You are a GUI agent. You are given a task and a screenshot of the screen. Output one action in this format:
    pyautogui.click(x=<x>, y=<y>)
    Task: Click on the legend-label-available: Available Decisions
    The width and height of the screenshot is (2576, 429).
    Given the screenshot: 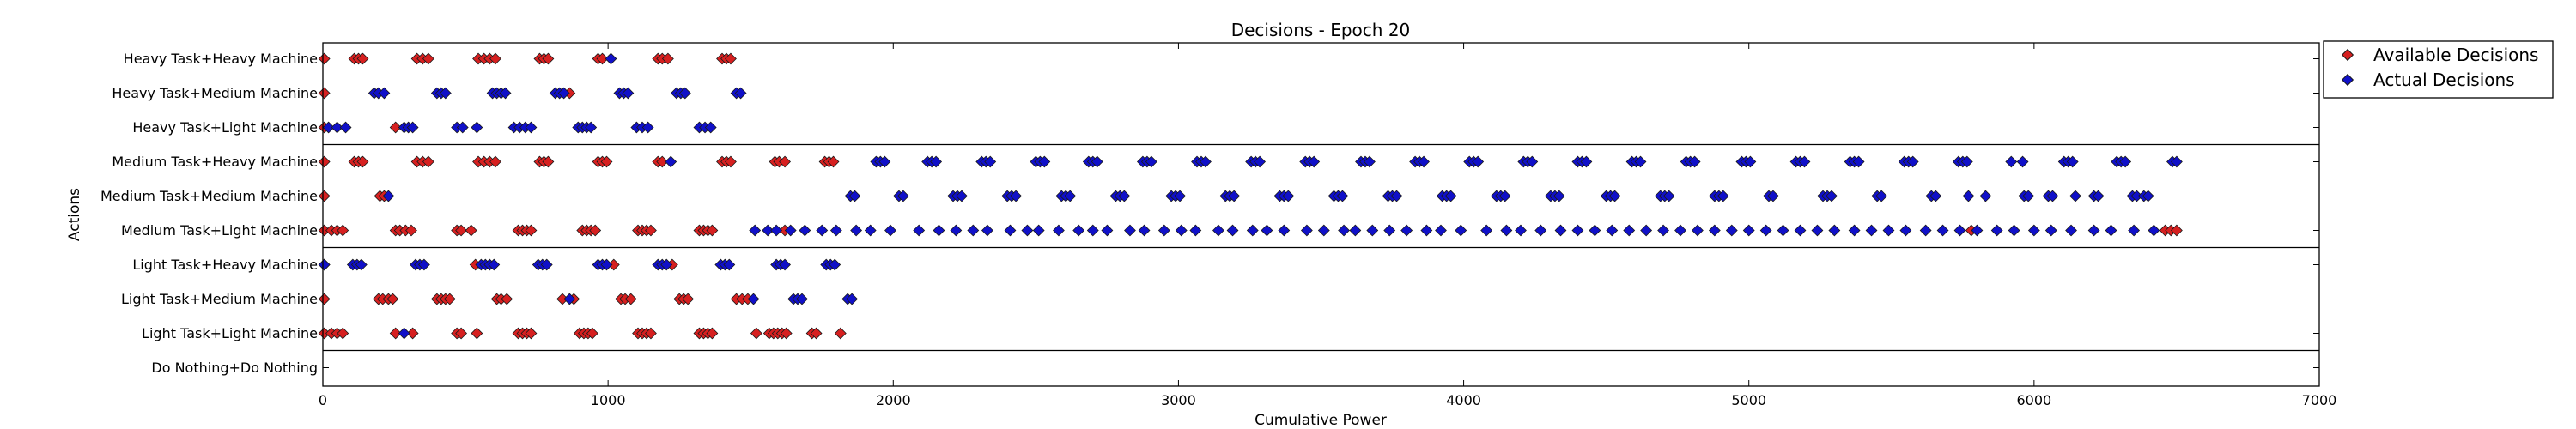 What is the action you would take?
    pyautogui.click(x=2456, y=55)
    